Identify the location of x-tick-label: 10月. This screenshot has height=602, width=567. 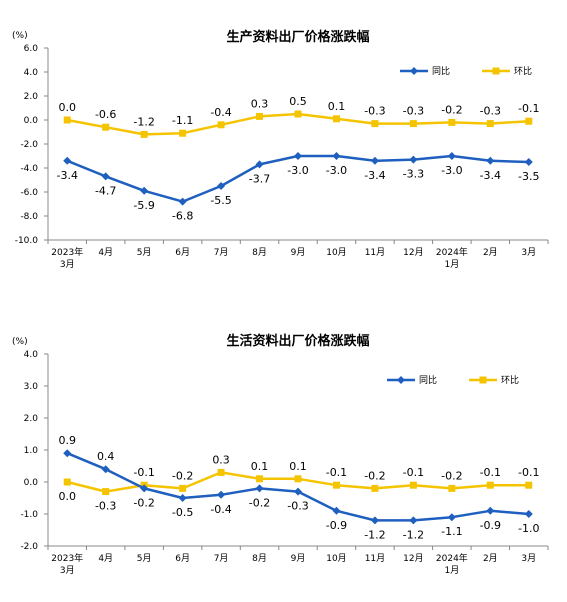
(336, 252).